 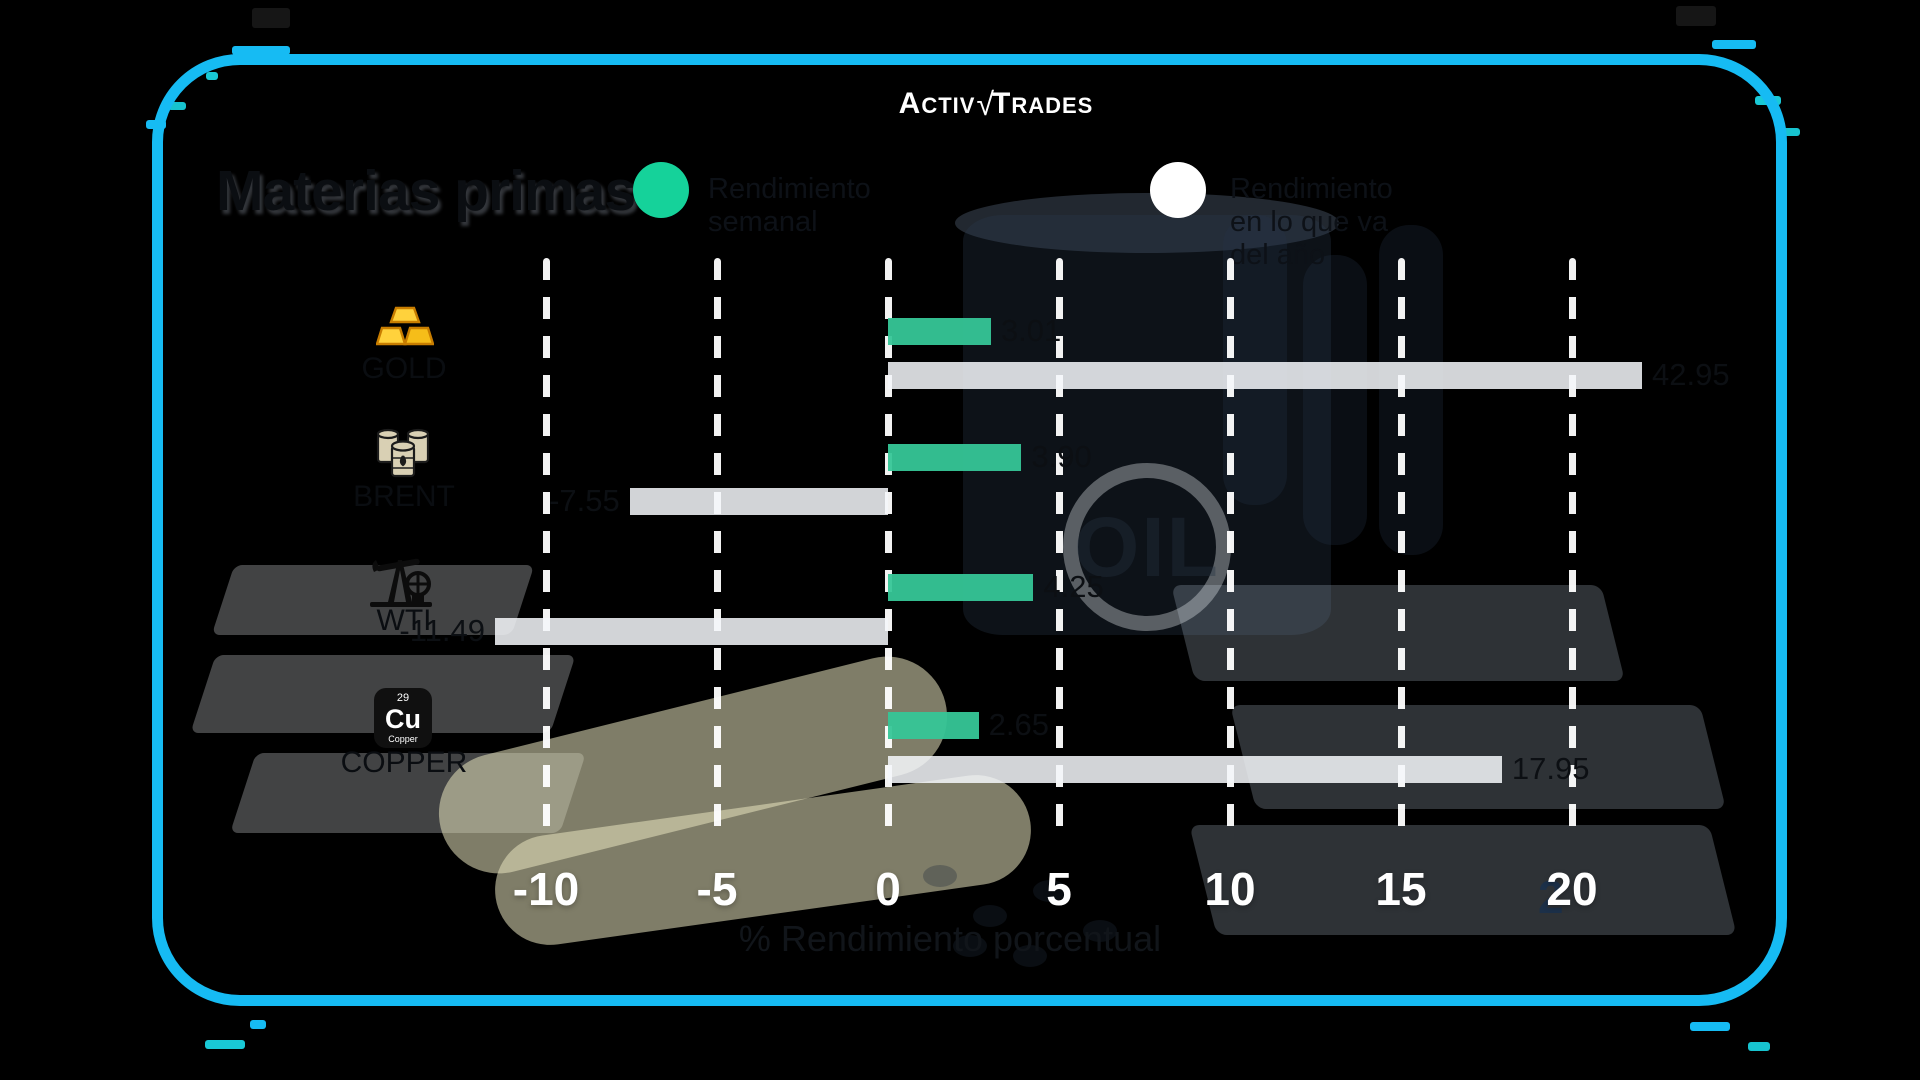 I want to click on x-tick-10: 10, so click(x=1230, y=889).